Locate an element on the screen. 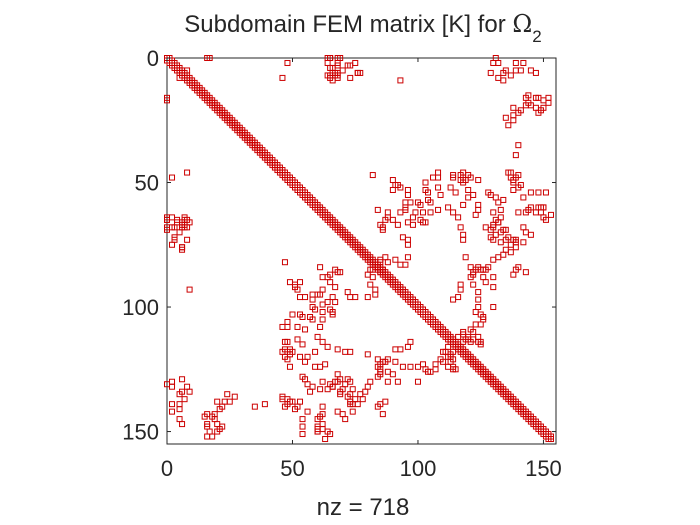  x-tick-label: 0 is located at coordinates (167, 468).